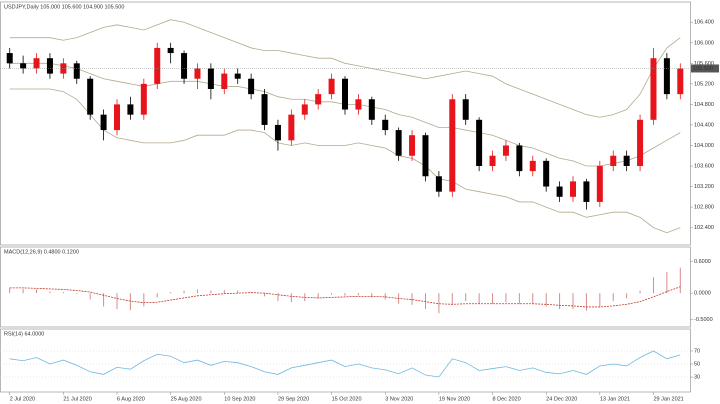  Describe the element at coordinates (345, 297) in the screenshot. I see `macd-signal` at that location.